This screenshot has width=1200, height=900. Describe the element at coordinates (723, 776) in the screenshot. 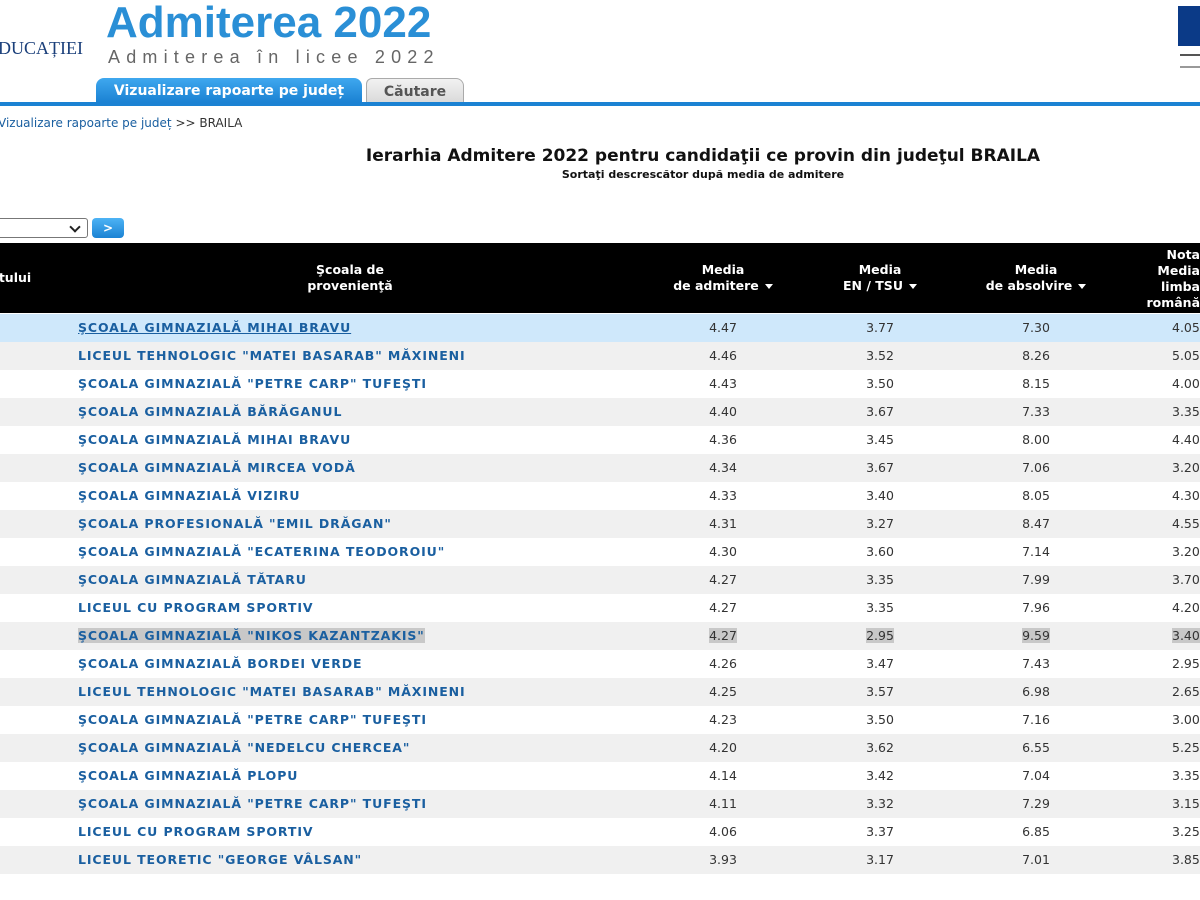

I see `score-cell: 4.14` at that location.